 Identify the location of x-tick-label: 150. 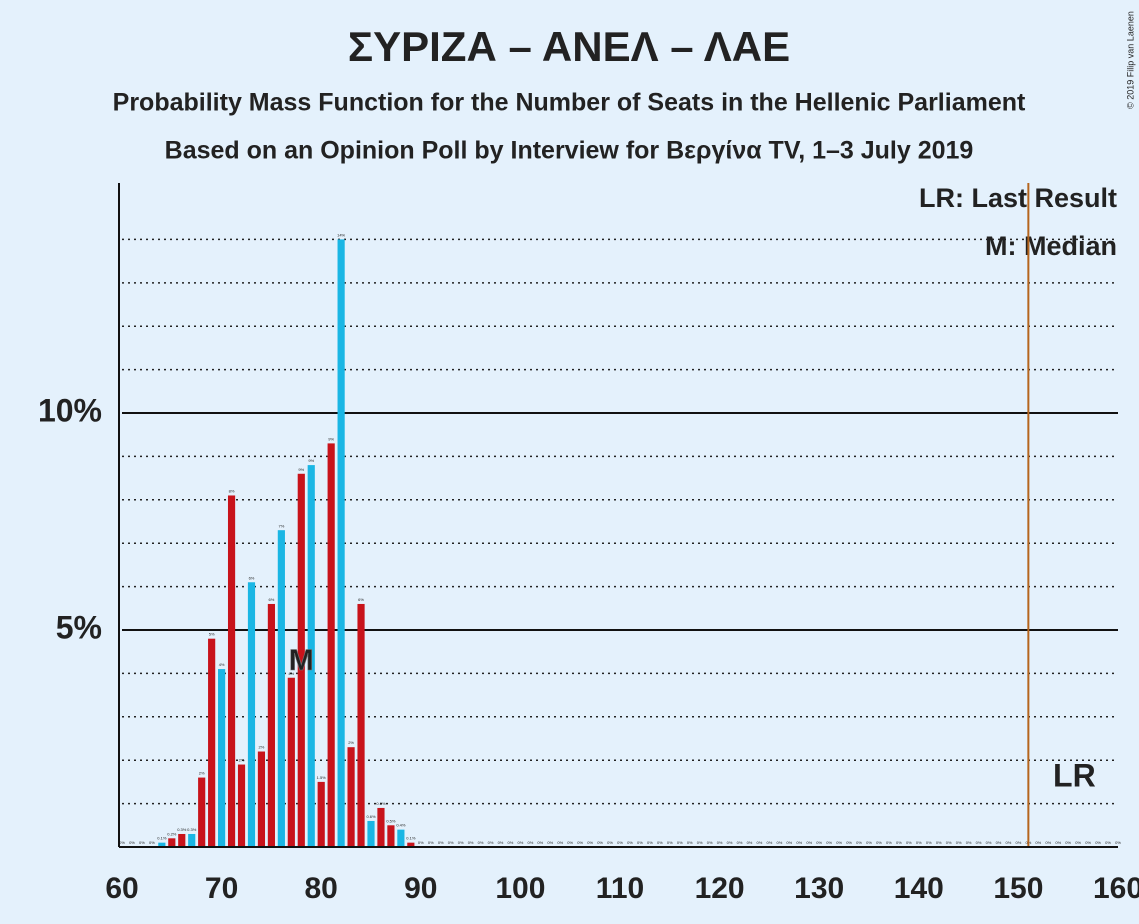
(1018, 888).